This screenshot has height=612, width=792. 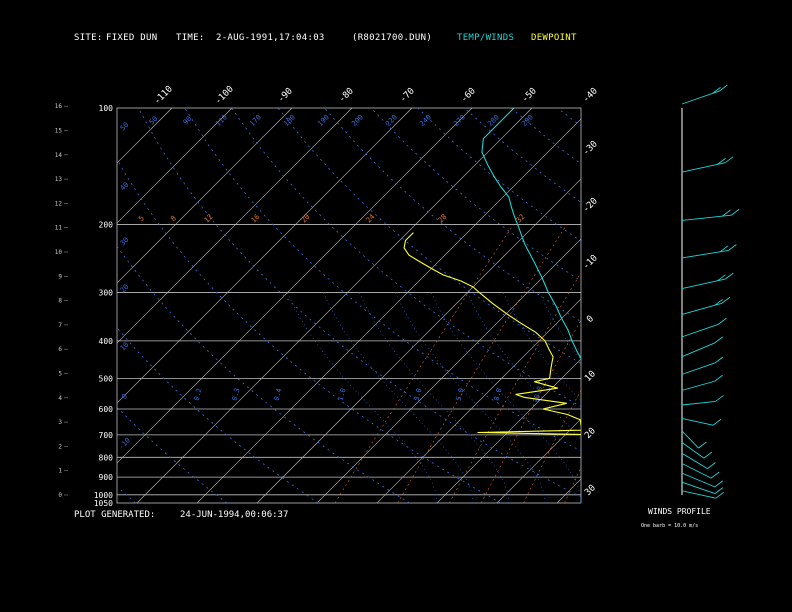 I want to click on height-km-label: 12, so click(x=59, y=203).